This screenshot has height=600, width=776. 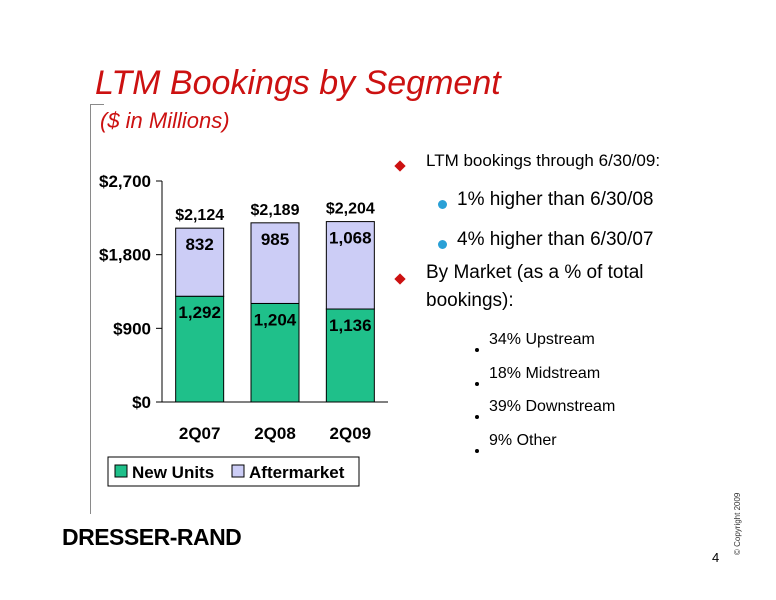 What do you see at coordinates (350, 209) in the screenshot?
I see `total-label: $2,204` at bounding box center [350, 209].